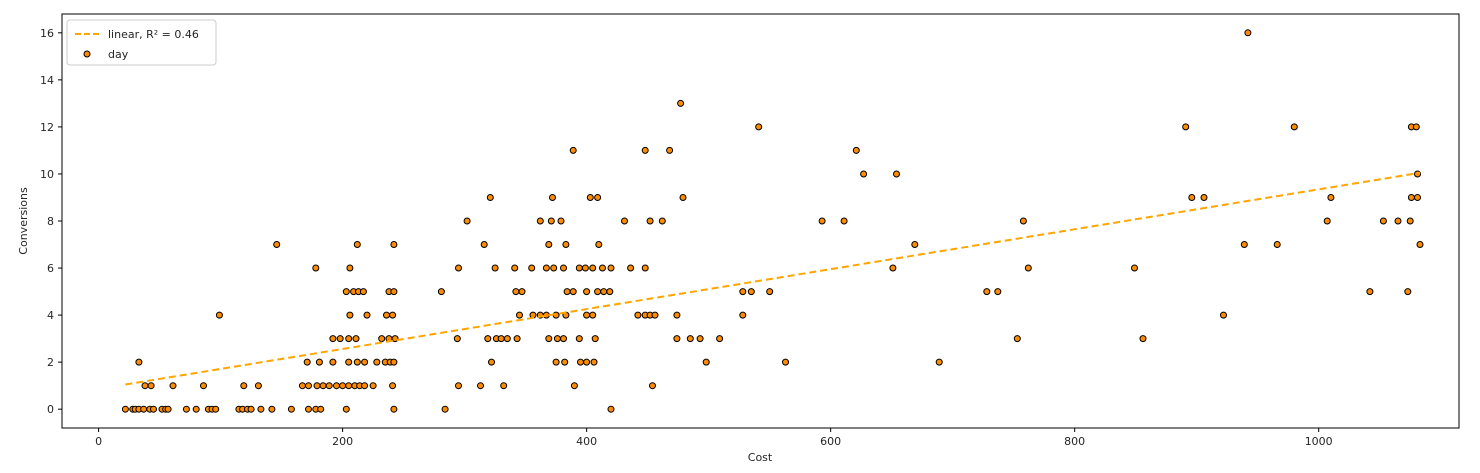  Describe the element at coordinates (141, 42) in the screenshot. I see `legend-box` at that location.